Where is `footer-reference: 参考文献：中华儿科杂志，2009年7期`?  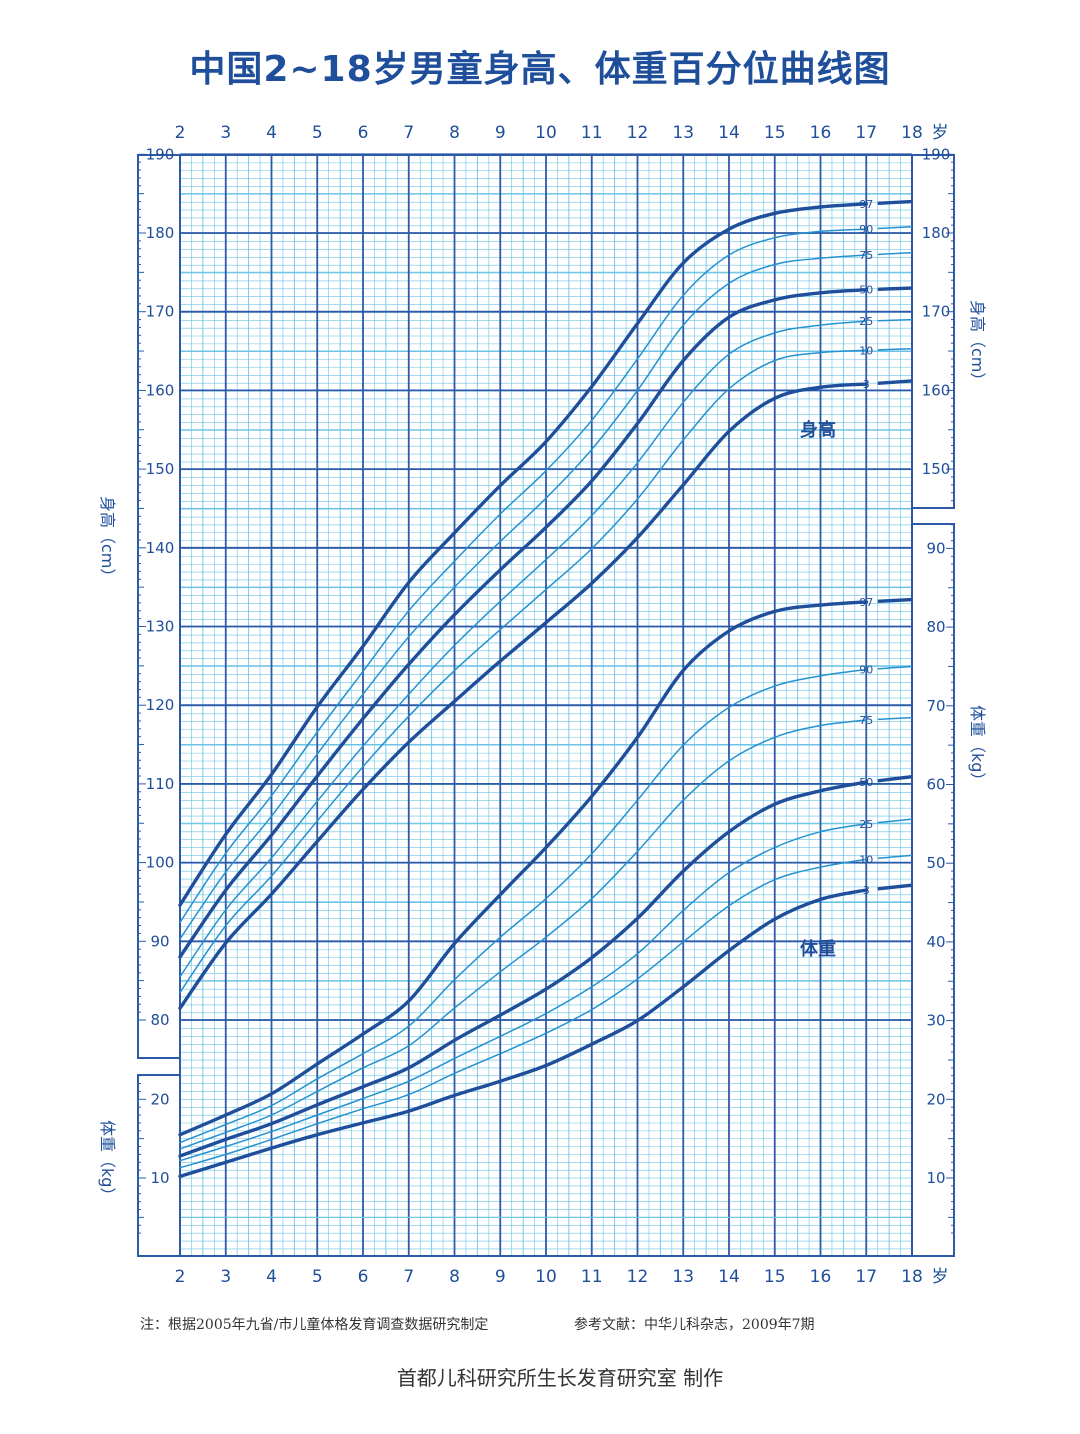
footer-reference: 参考文献：中华儿科杂志，2009年7期 is located at coordinates (694, 1325).